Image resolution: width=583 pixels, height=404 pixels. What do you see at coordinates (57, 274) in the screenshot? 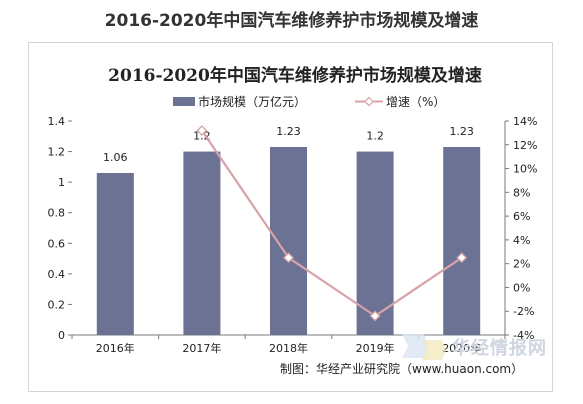
I see `left-axis-tick-label: 0.4` at bounding box center [57, 274].